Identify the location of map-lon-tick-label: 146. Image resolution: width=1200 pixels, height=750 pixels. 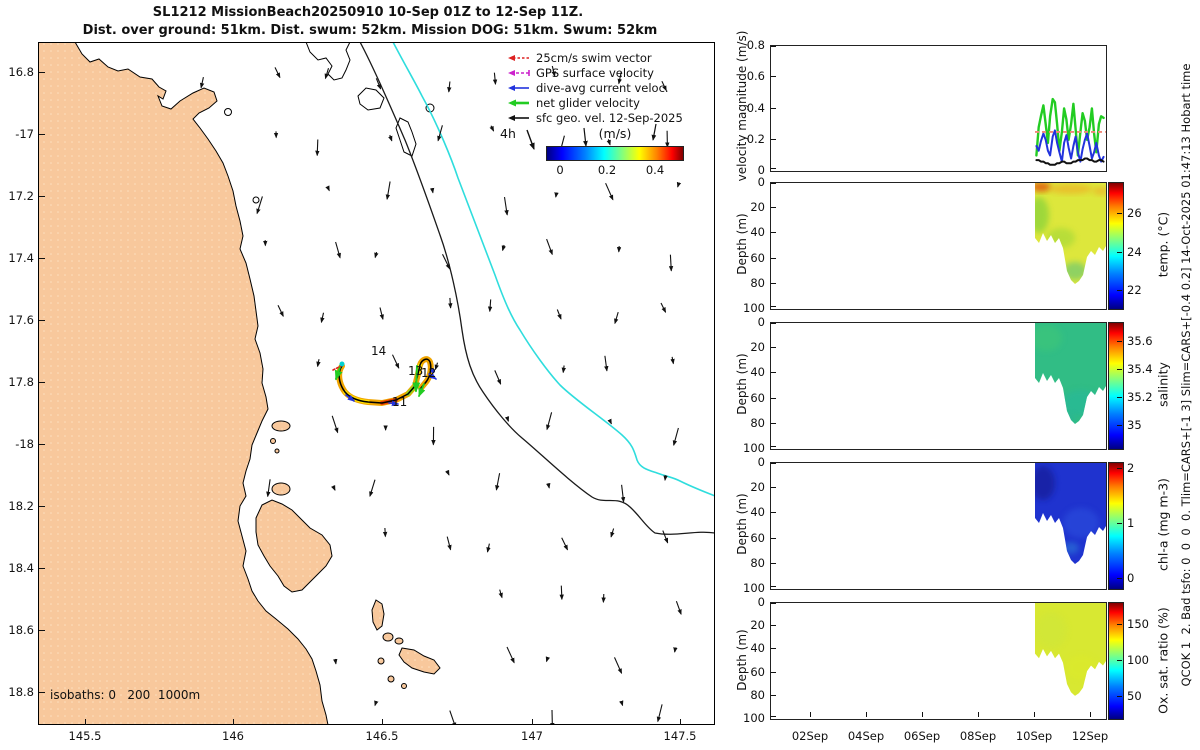
(233, 736).